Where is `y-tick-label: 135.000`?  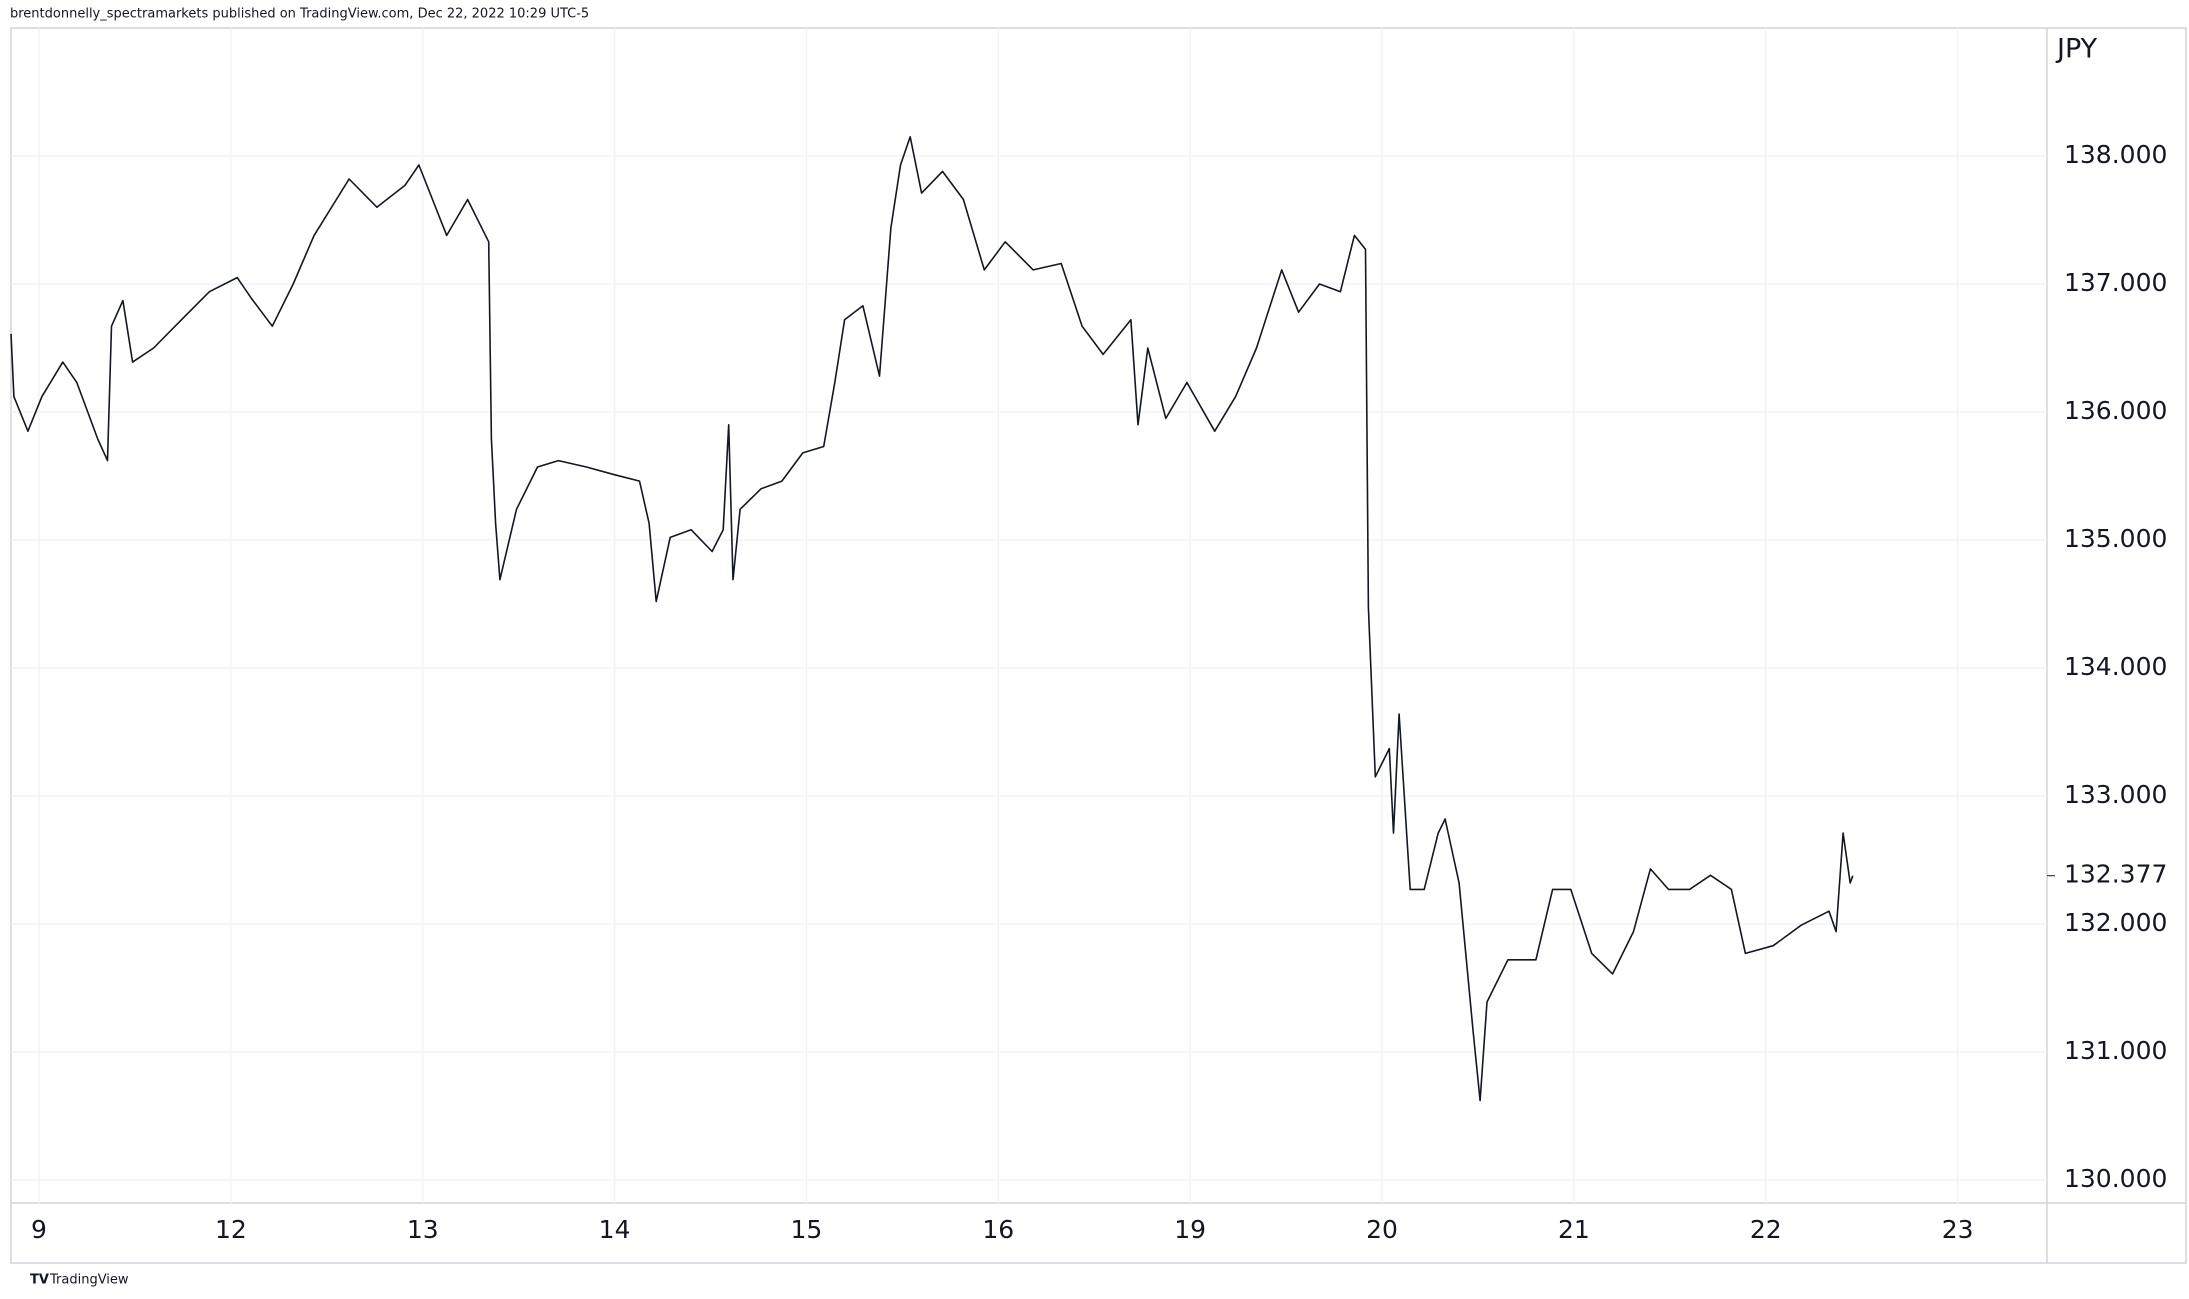
y-tick-label: 135.000 is located at coordinates (2115, 538).